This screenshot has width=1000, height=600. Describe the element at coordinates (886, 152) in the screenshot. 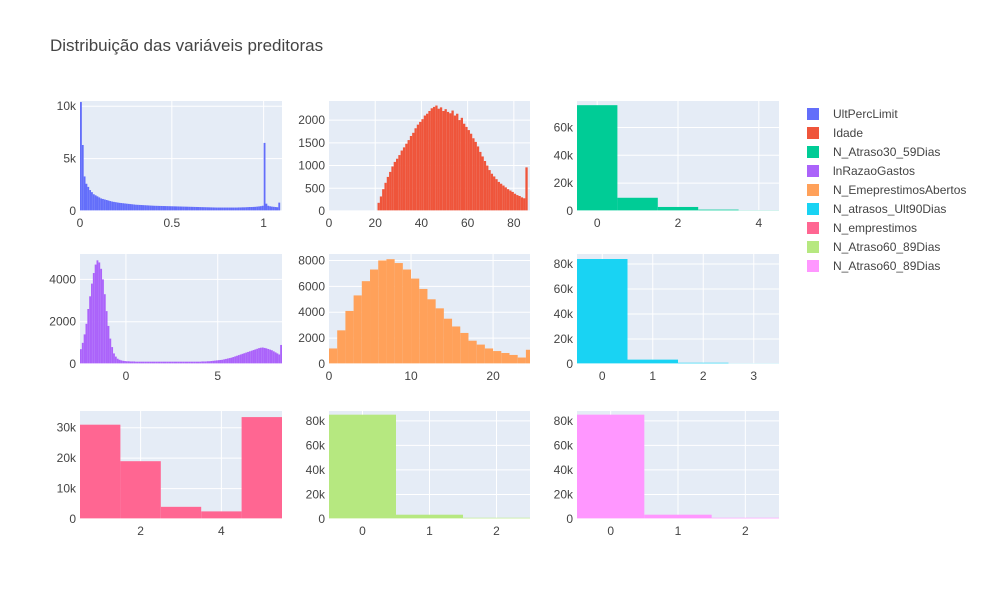

I see `legend-label: N_Atraso30_59Dias` at that location.